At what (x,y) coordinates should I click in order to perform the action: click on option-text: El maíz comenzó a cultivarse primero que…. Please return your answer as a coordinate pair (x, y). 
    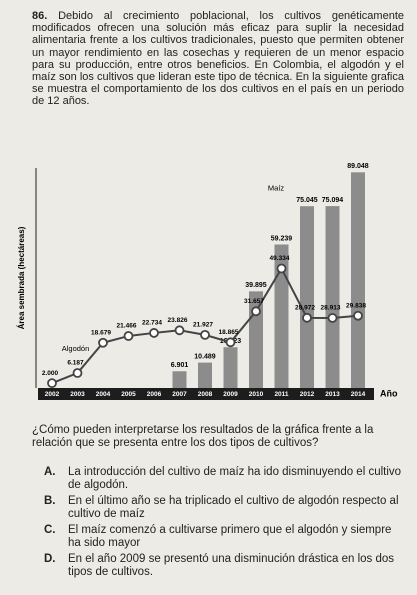
    Looking at the image, I should click on (230, 536).